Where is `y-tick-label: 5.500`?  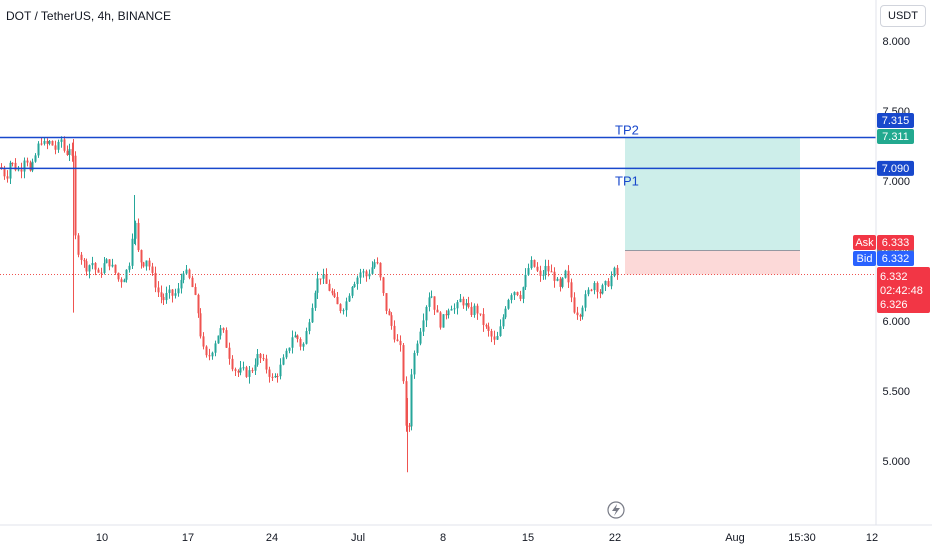
y-tick-label: 5.500 is located at coordinates (896, 392).